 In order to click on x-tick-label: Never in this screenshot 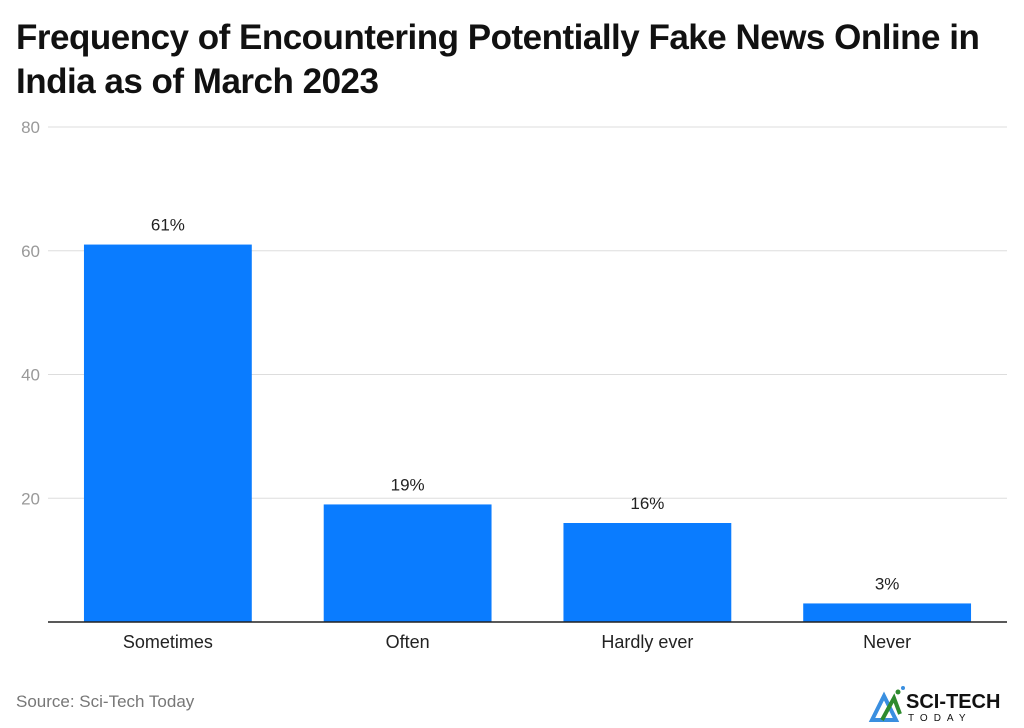, I will do `click(887, 642)`.